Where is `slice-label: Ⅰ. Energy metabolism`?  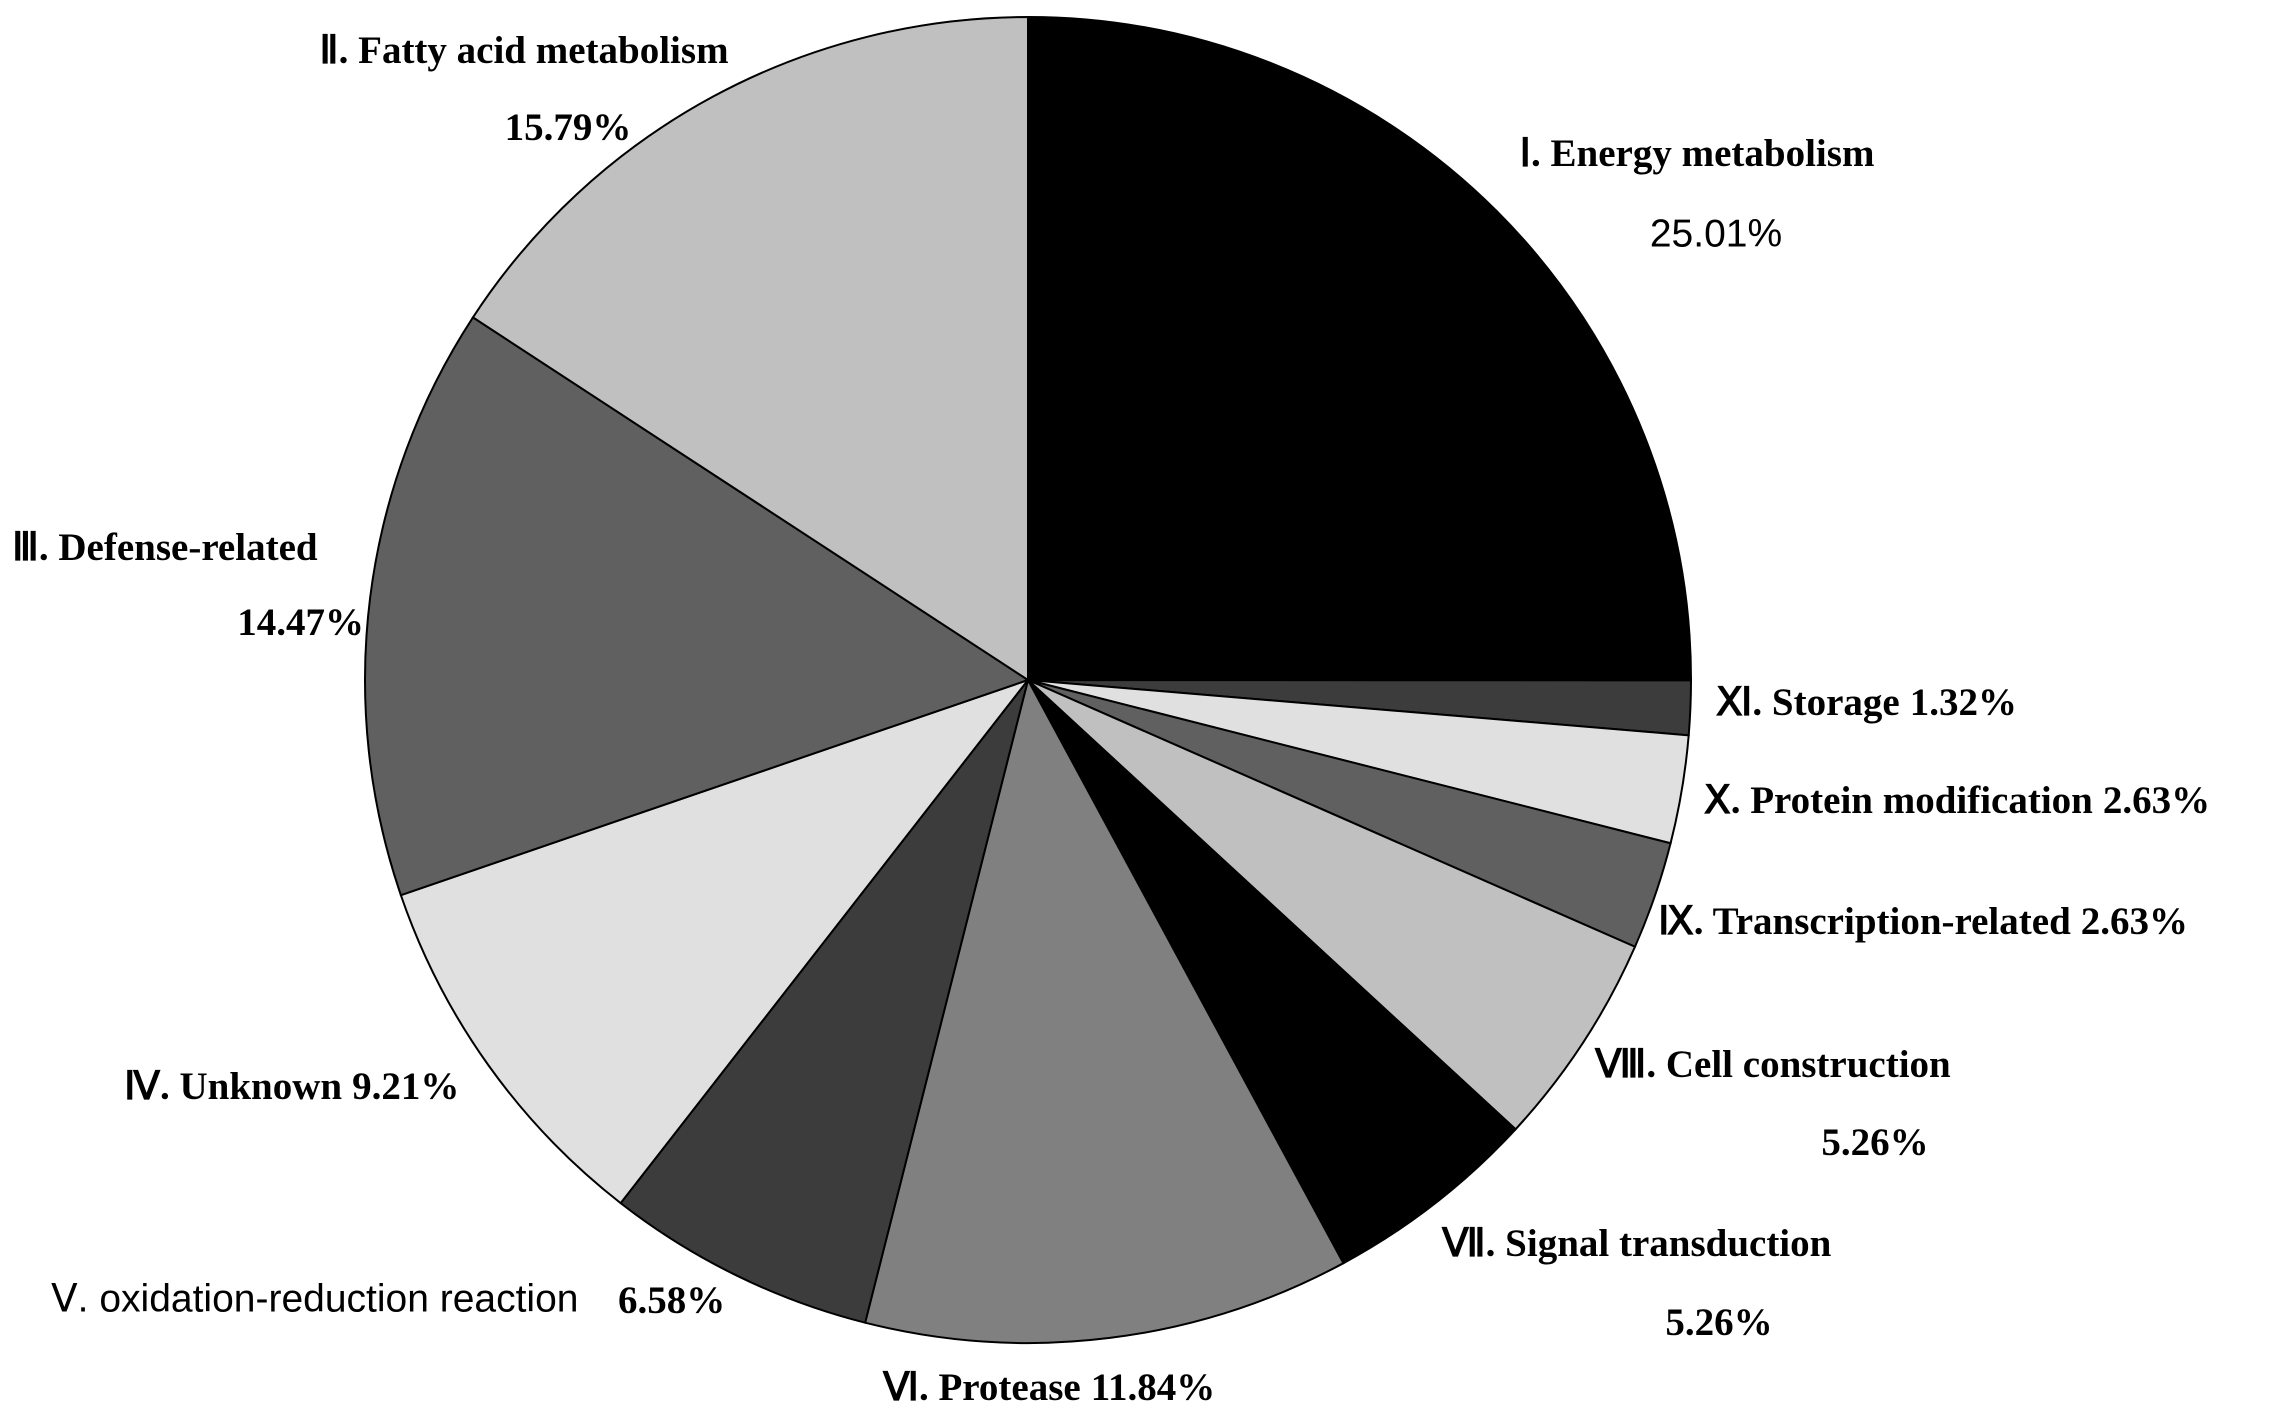
slice-label: Ⅰ. Energy metabolism is located at coordinates (1697, 153).